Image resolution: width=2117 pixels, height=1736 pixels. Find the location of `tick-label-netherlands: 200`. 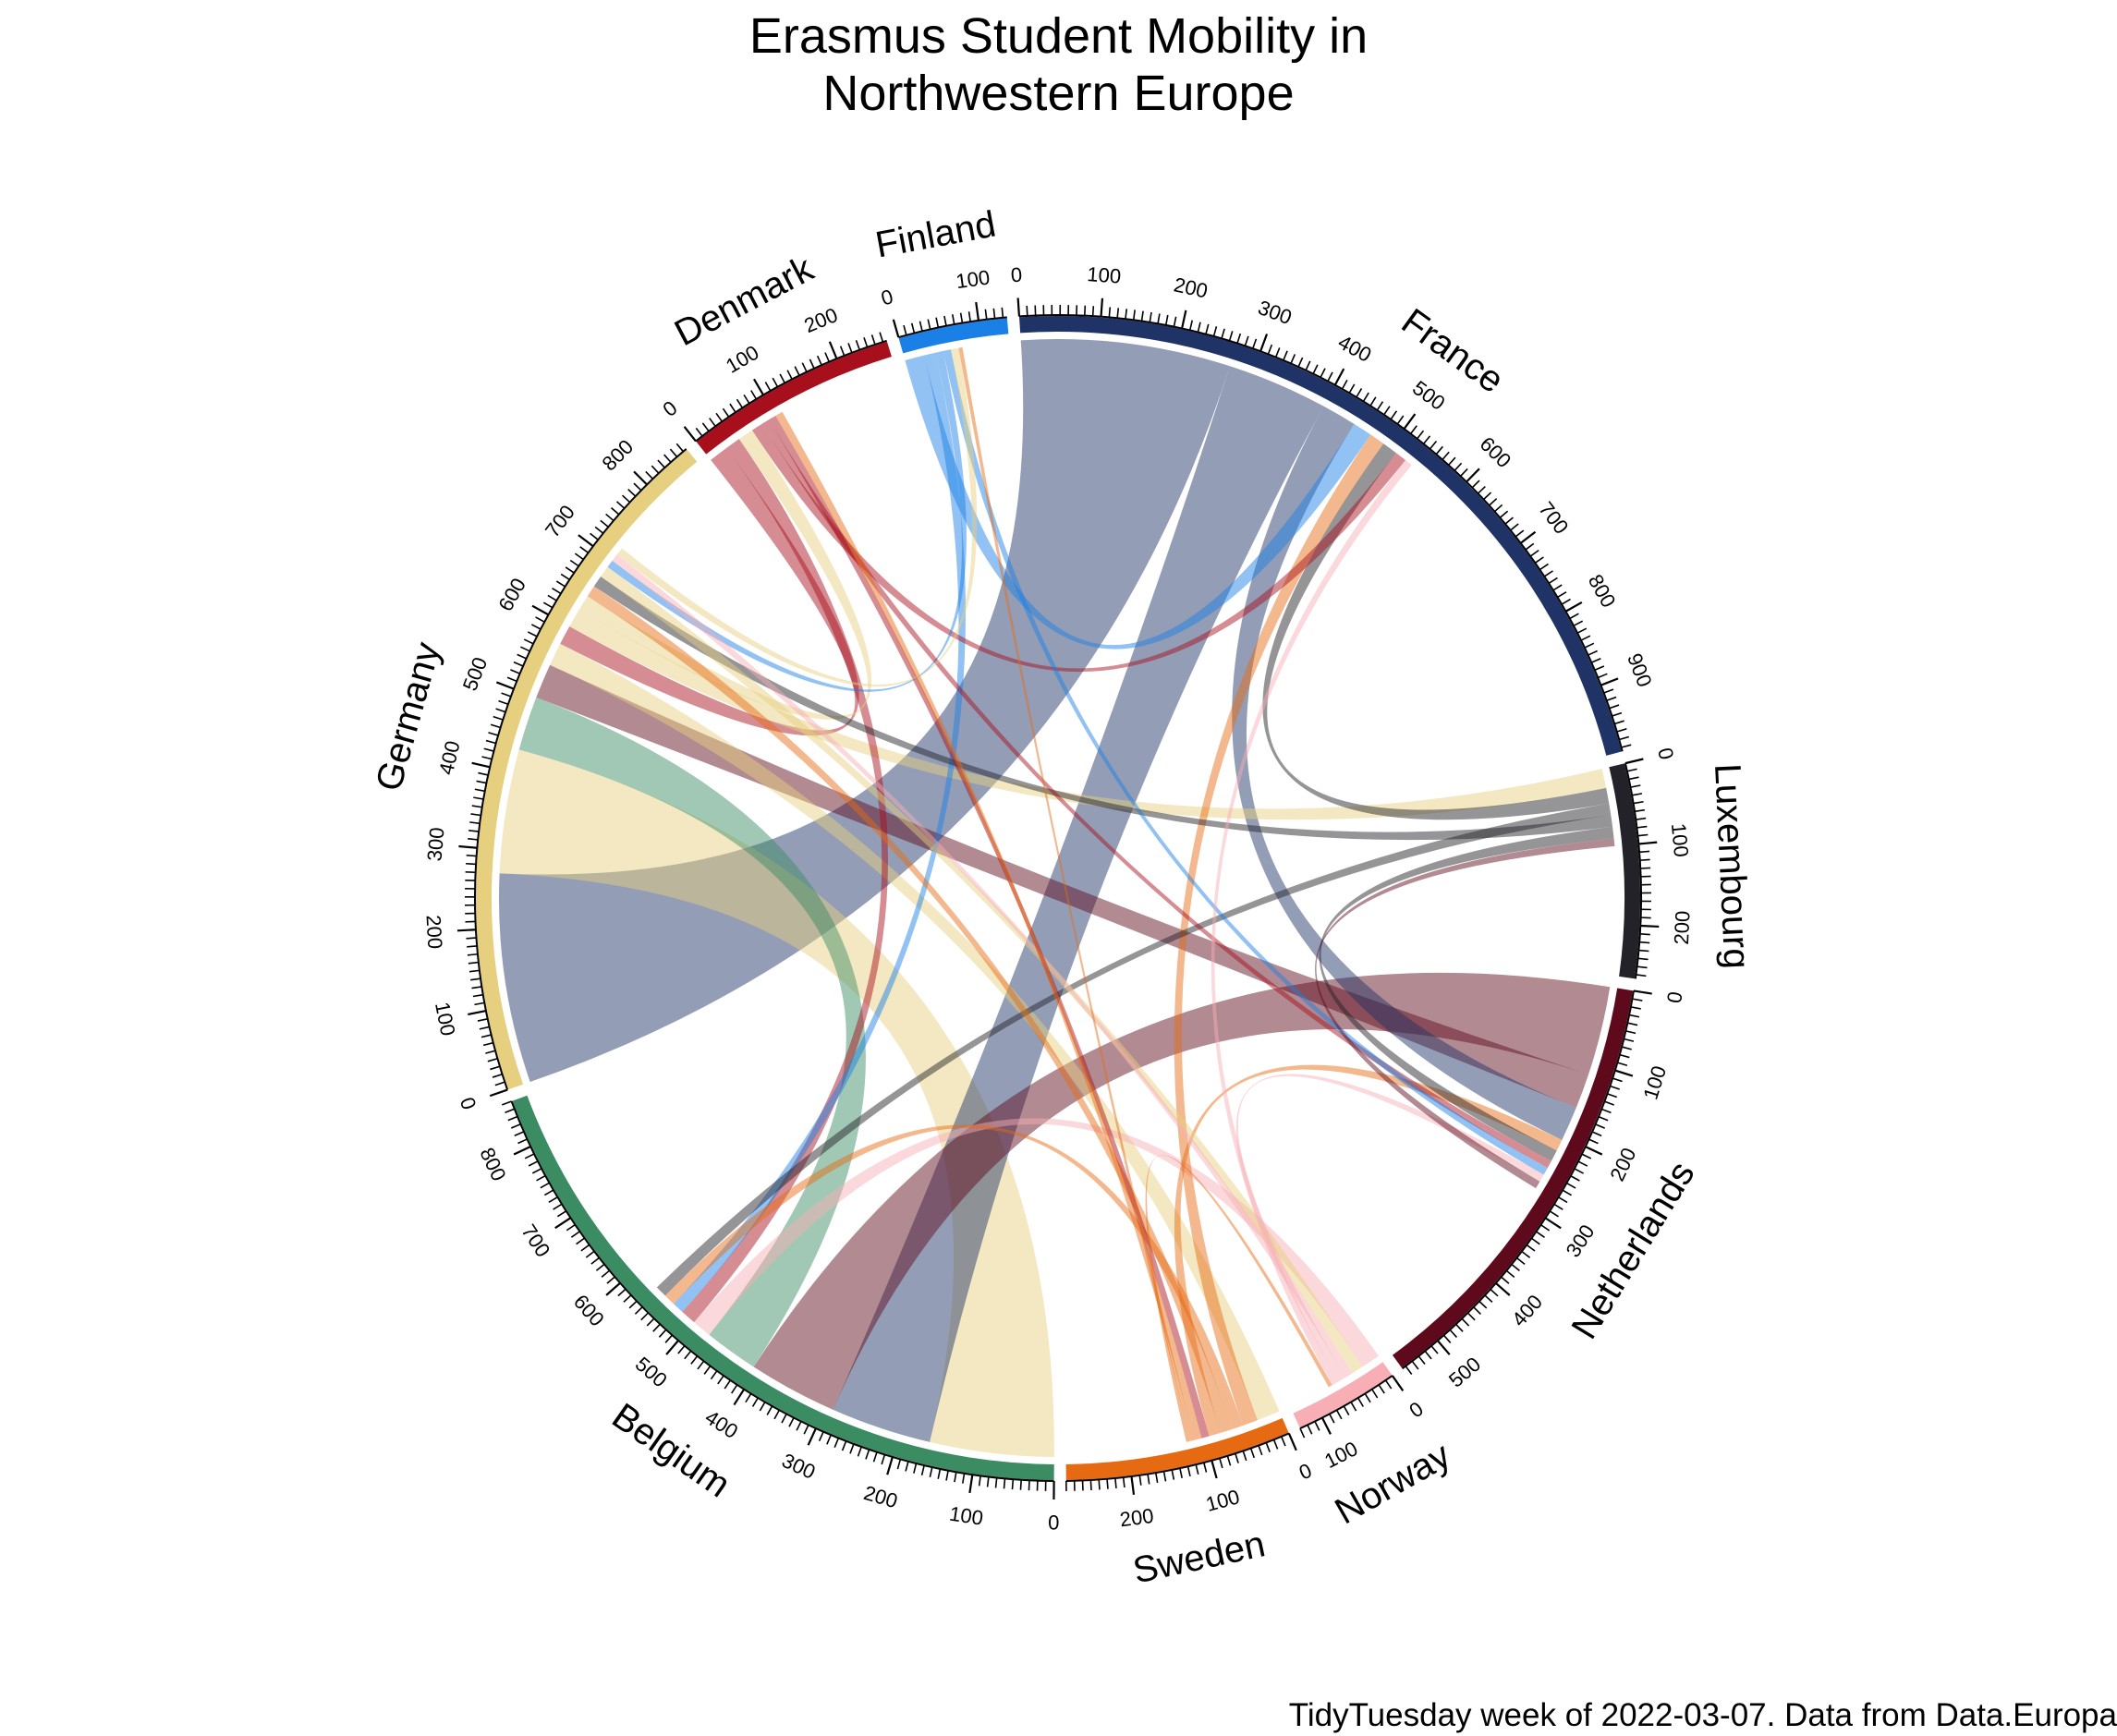

tick-label-netherlands: 200 is located at coordinates (1623, 1164).